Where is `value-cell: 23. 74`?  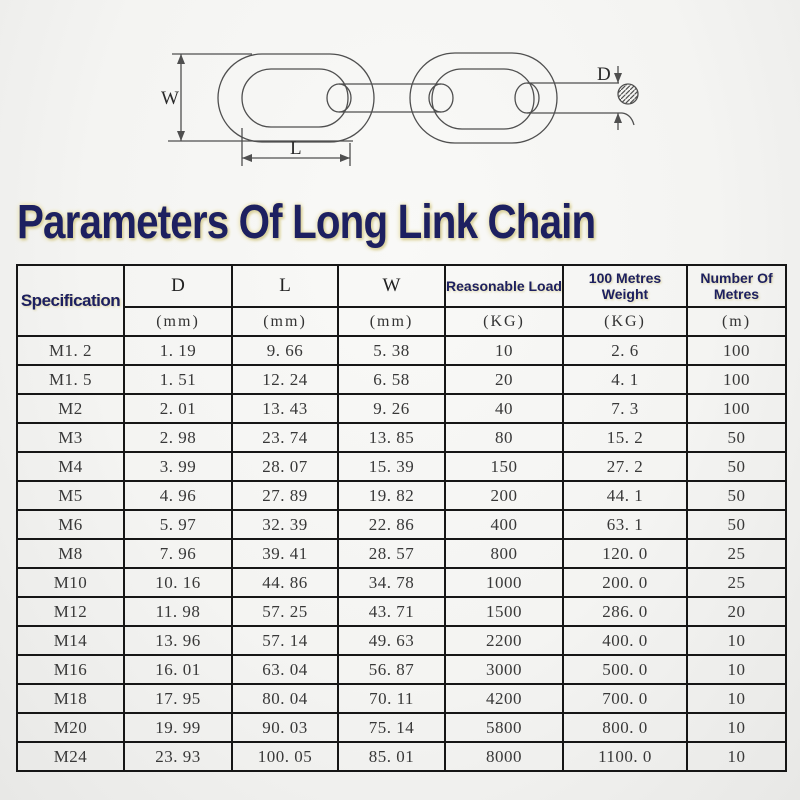 value-cell: 23. 74 is located at coordinates (285, 437).